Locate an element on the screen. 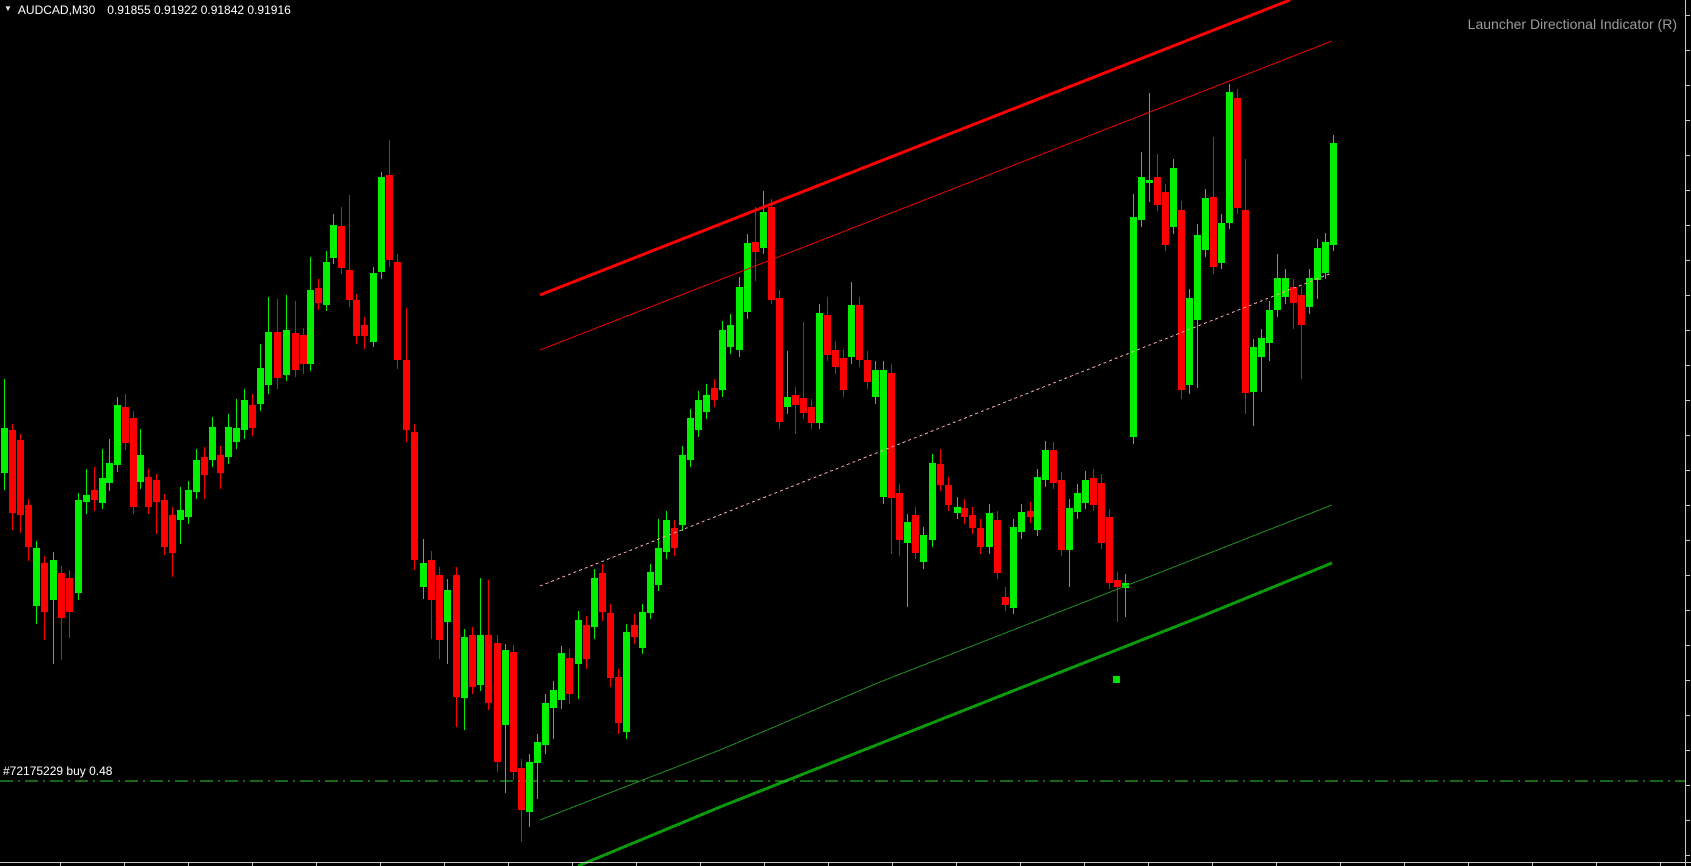  indicator-name-label: Launcher Directional Indicator (R) is located at coordinates (1572, 24).